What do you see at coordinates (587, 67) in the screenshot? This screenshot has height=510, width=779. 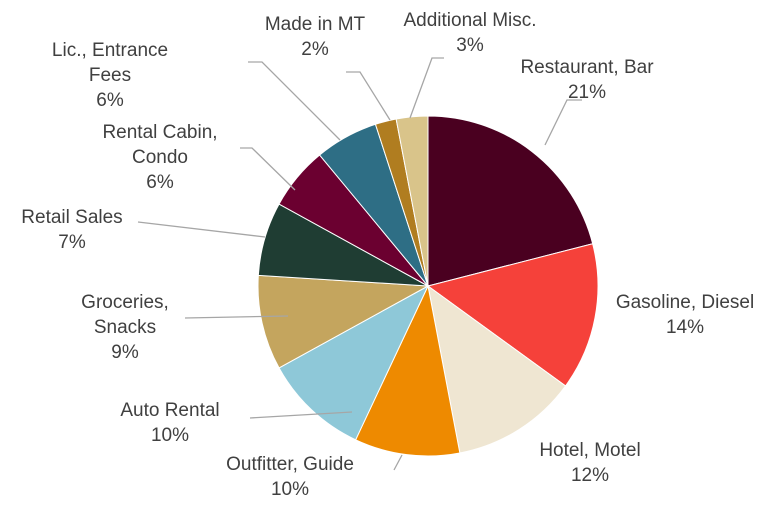 I see `slice-name: Restaurant, Bar` at bounding box center [587, 67].